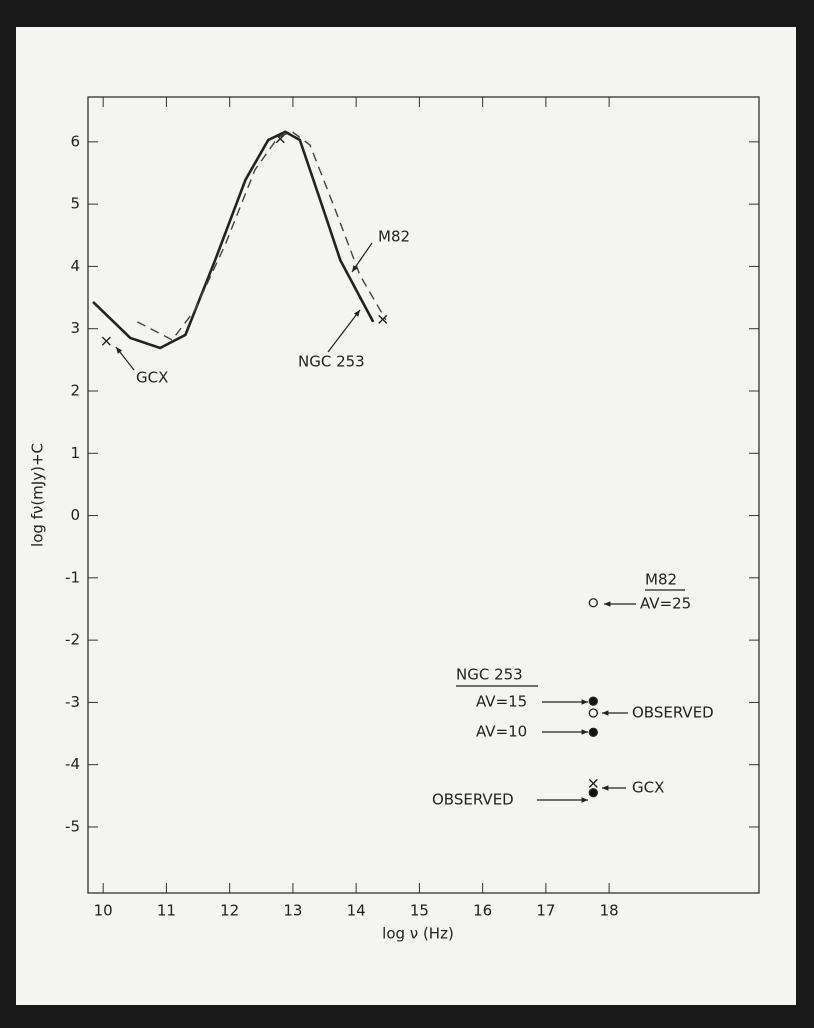 The height and width of the screenshot is (1028, 814). Describe the element at coordinates (609, 911) in the screenshot. I see `x-tick-label: 18` at that location.